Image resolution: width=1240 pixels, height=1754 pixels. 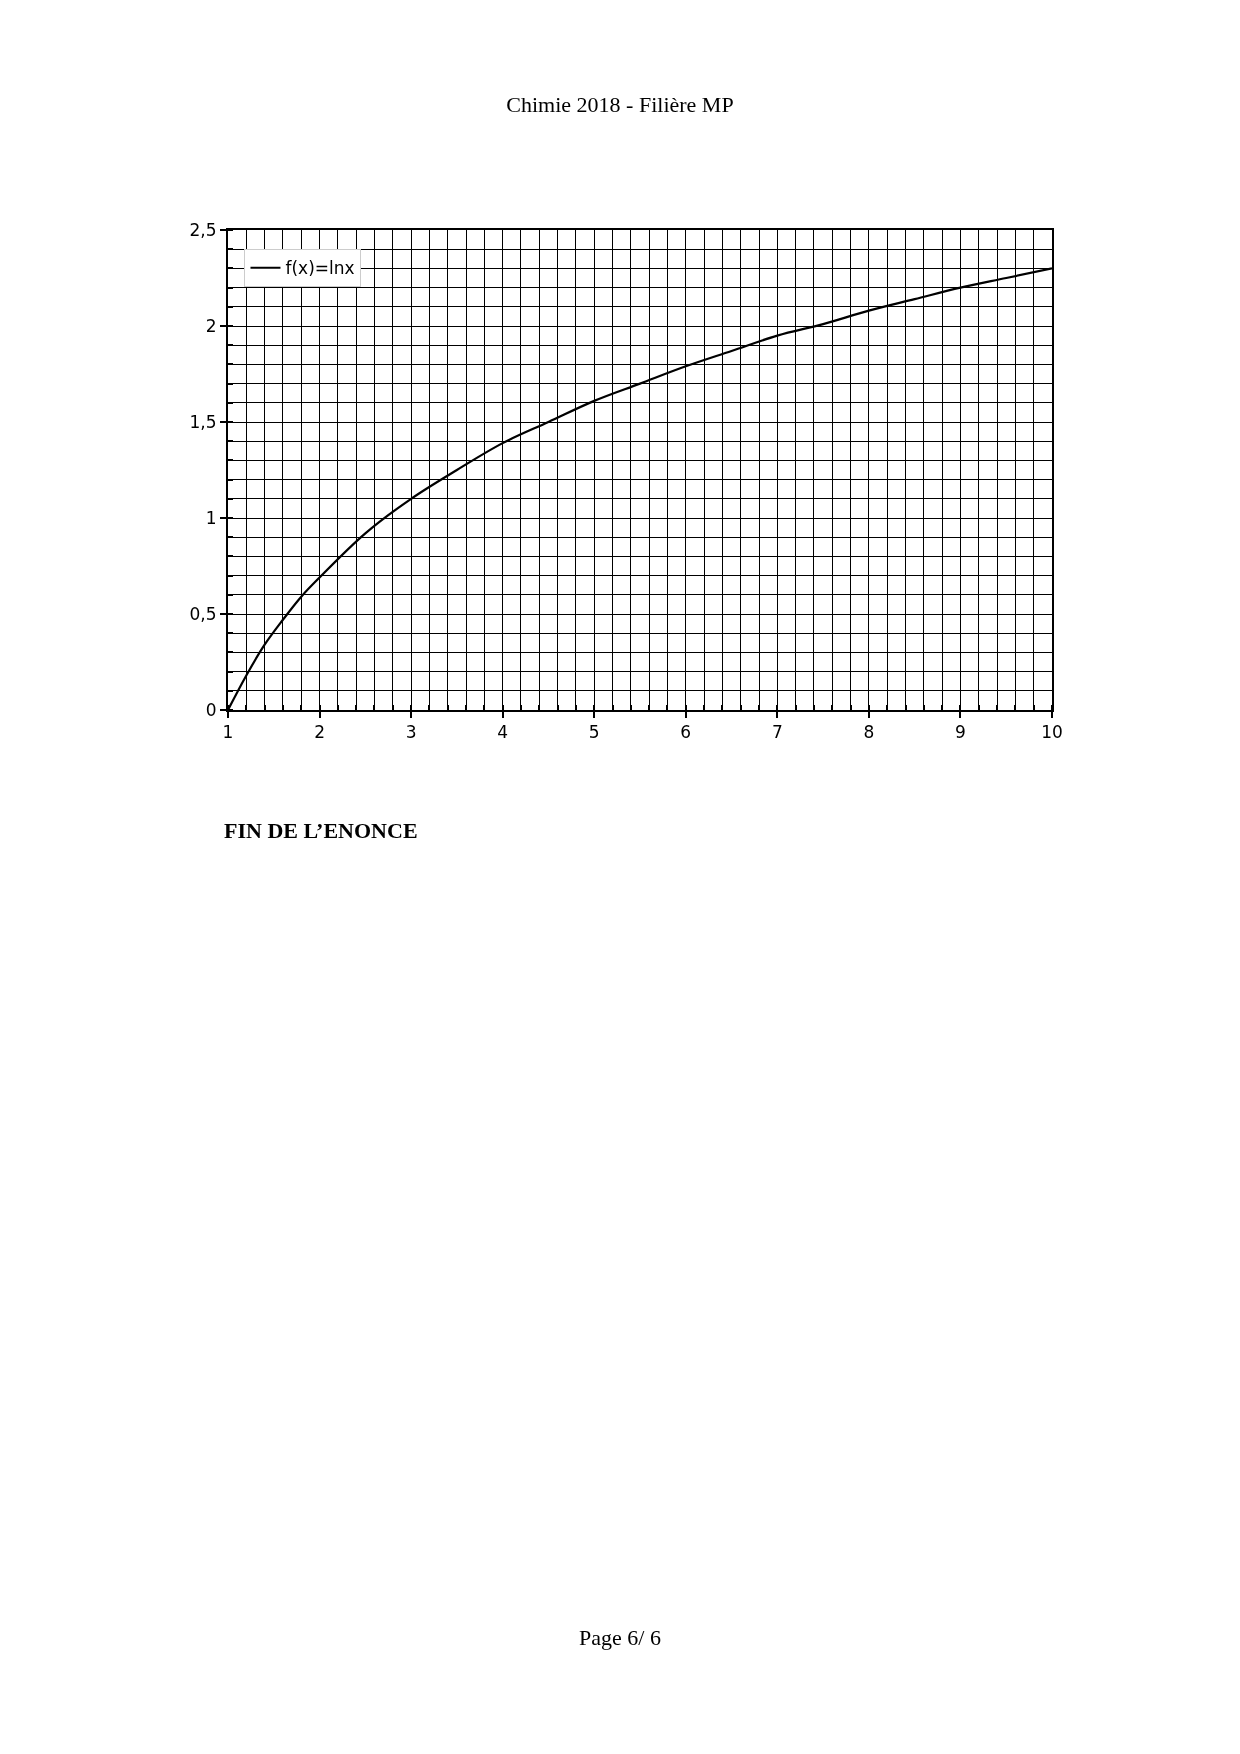 I want to click on y-tick-label: 1, so click(x=211, y=517).